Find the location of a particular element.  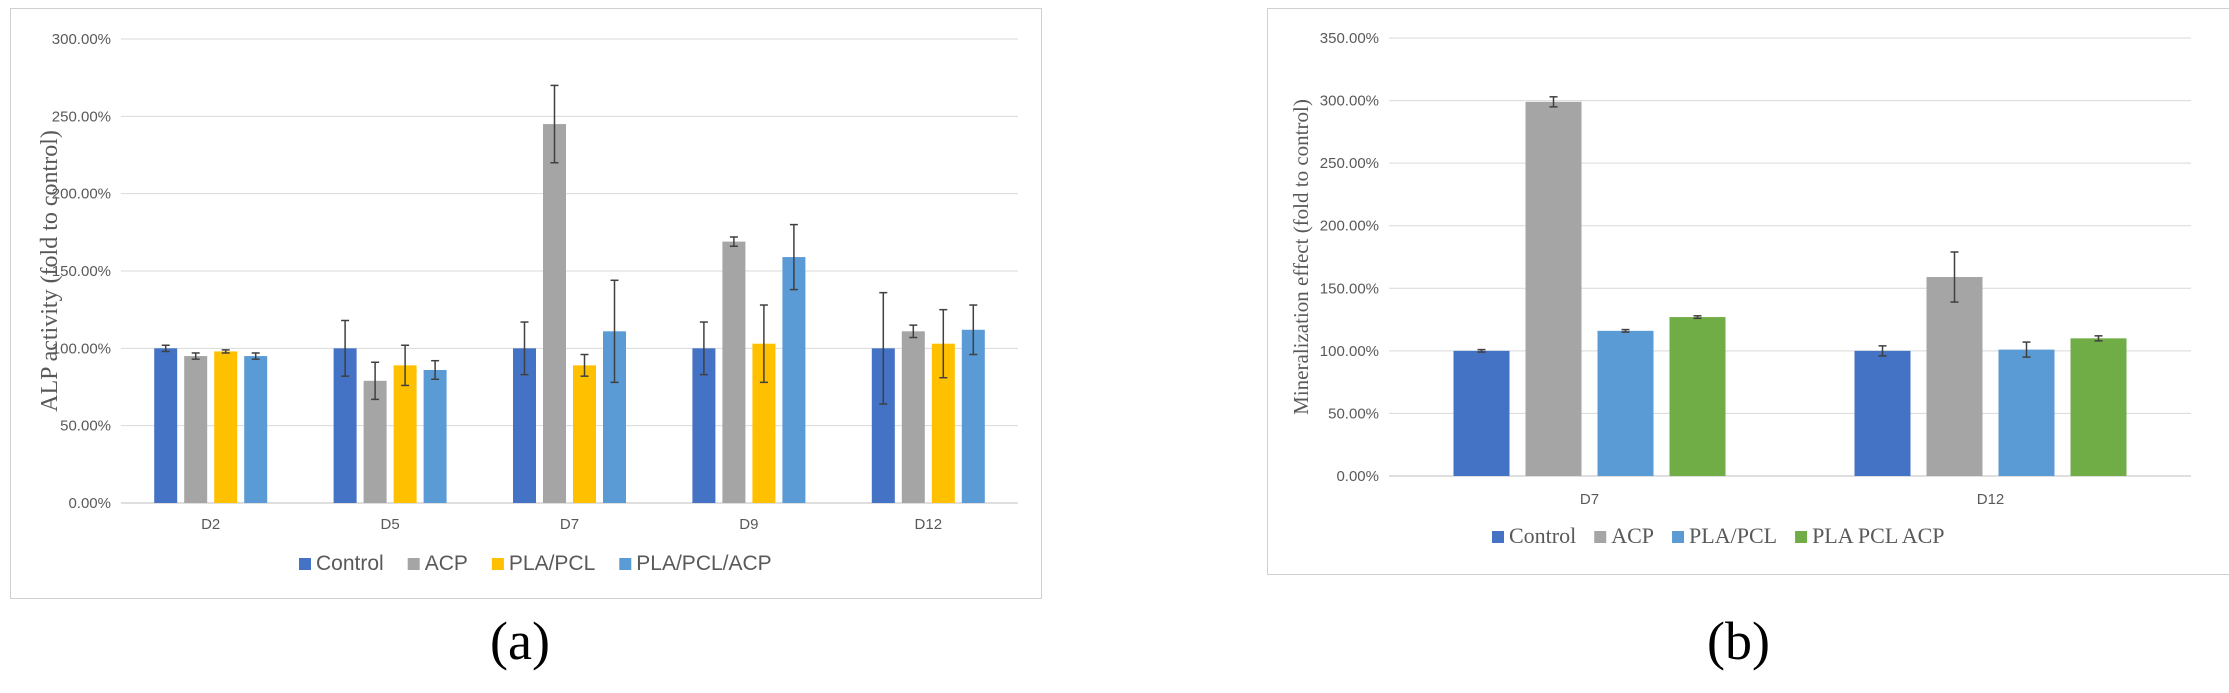

x-category-label: D2 is located at coordinates (210, 524).